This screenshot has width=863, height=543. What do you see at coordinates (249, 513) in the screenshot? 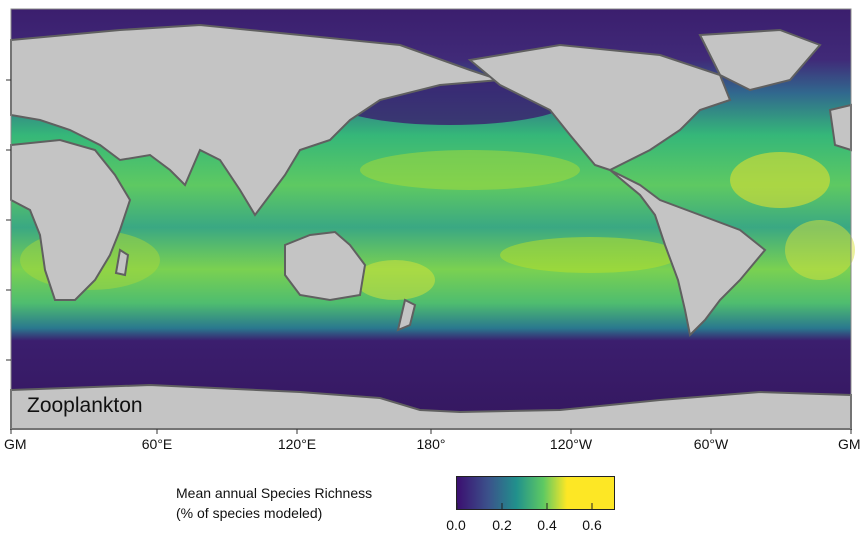
I see `legend-title-line2: (% of species modeled)` at bounding box center [249, 513].